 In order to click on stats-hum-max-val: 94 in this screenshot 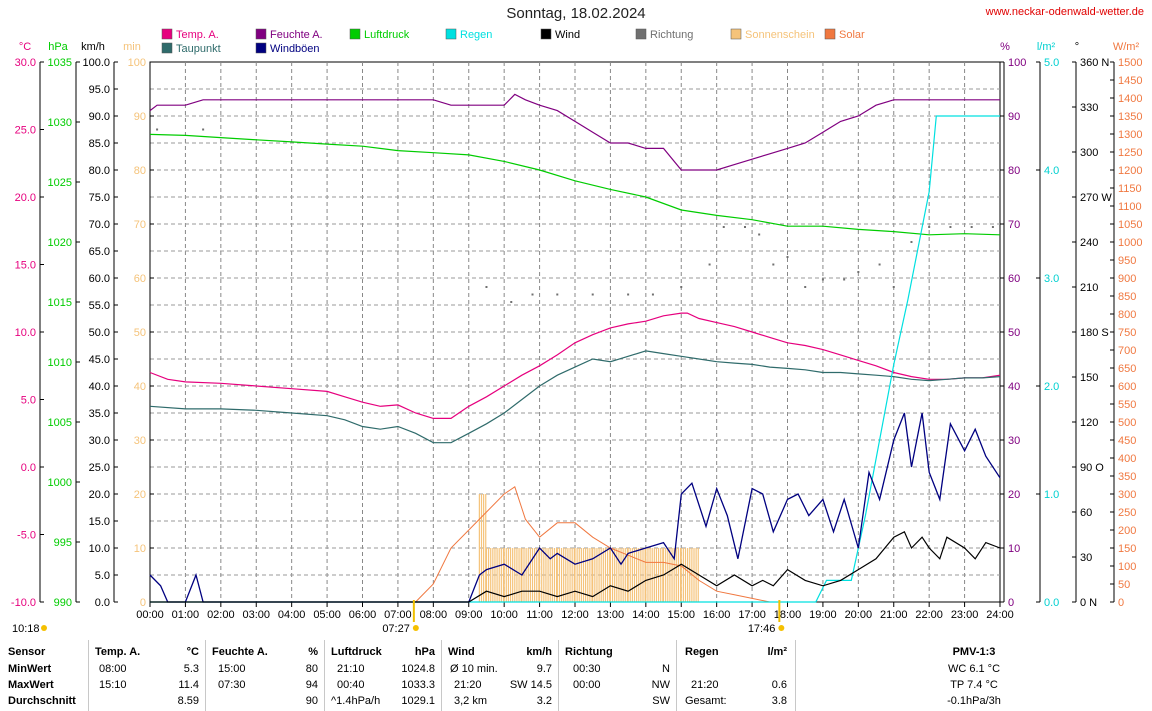, I will do `click(311, 685)`.